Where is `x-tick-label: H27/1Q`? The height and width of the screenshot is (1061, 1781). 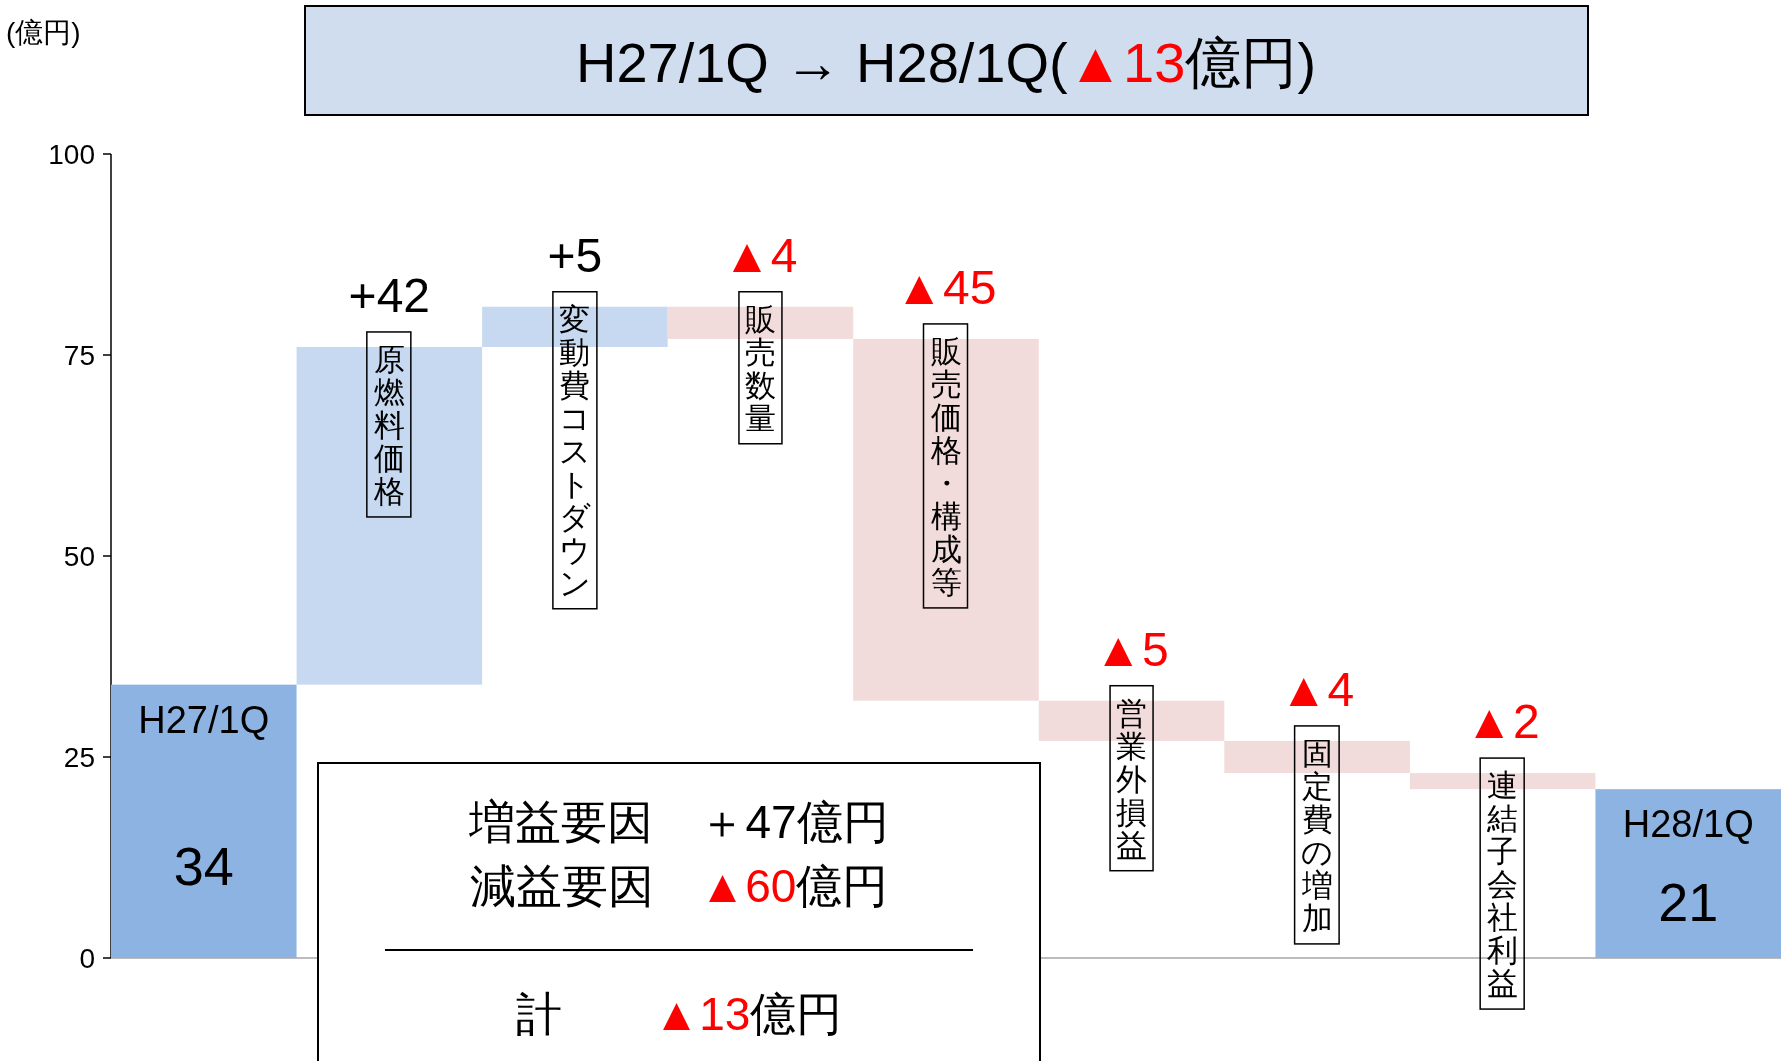
x-tick-label: H27/1Q is located at coordinates (204, 719).